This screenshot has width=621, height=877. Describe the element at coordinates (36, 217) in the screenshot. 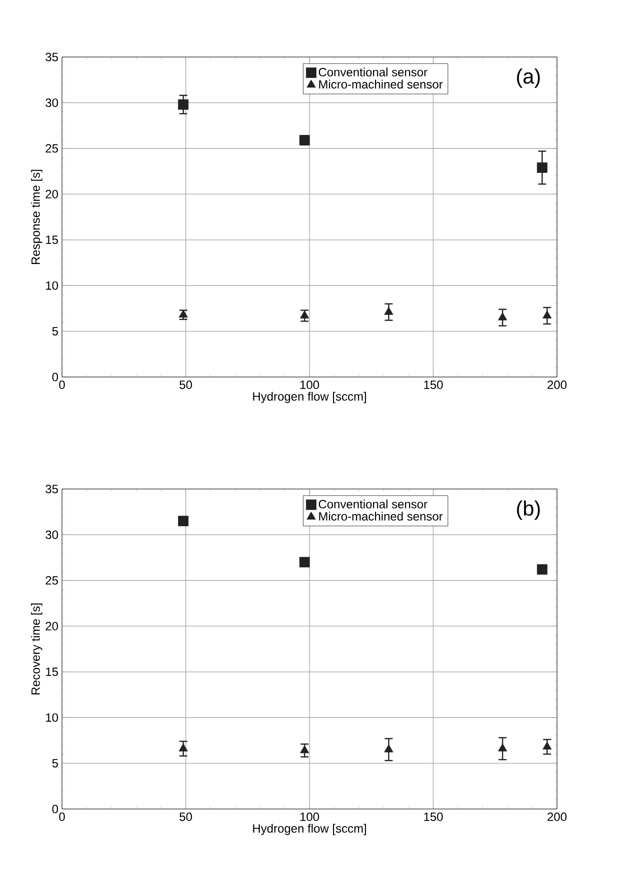

I see `y-axis-title: Response time [s]` at that location.